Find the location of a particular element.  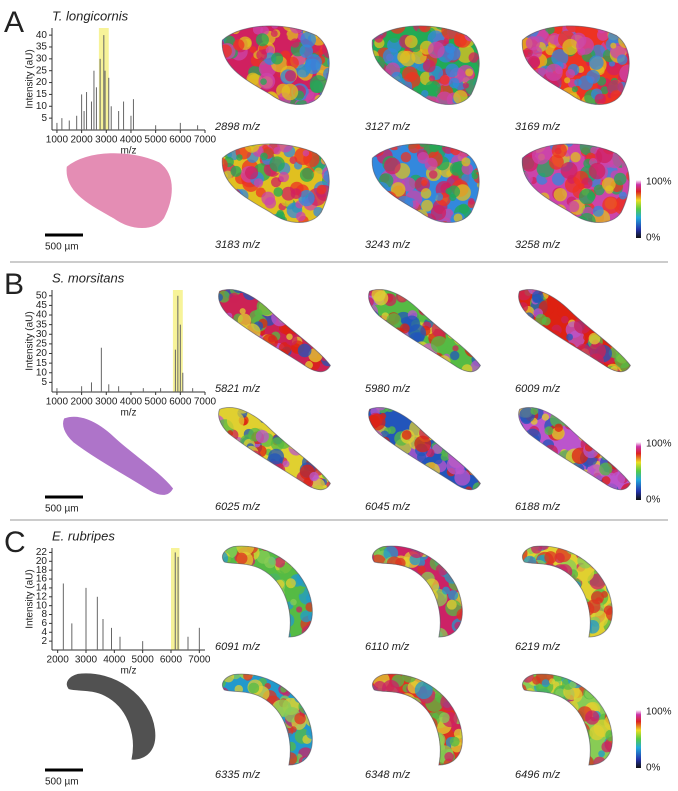

x-tick-label: 5000 is located at coordinates (156, 402).